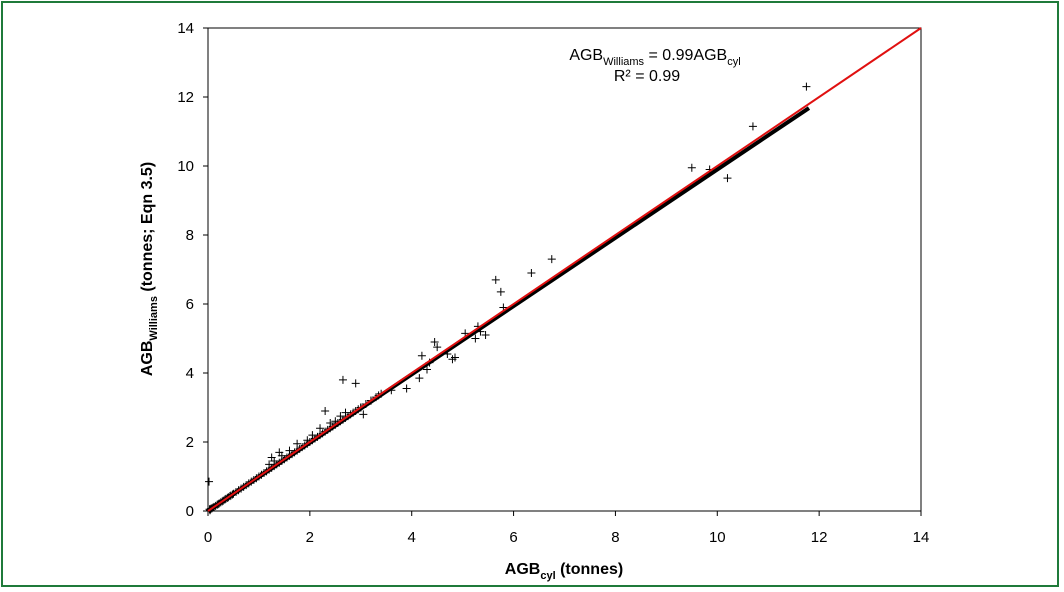 The width and height of the screenshot is (1064, 592). I want to click on y-tick-label: 0, so click(190, 511).